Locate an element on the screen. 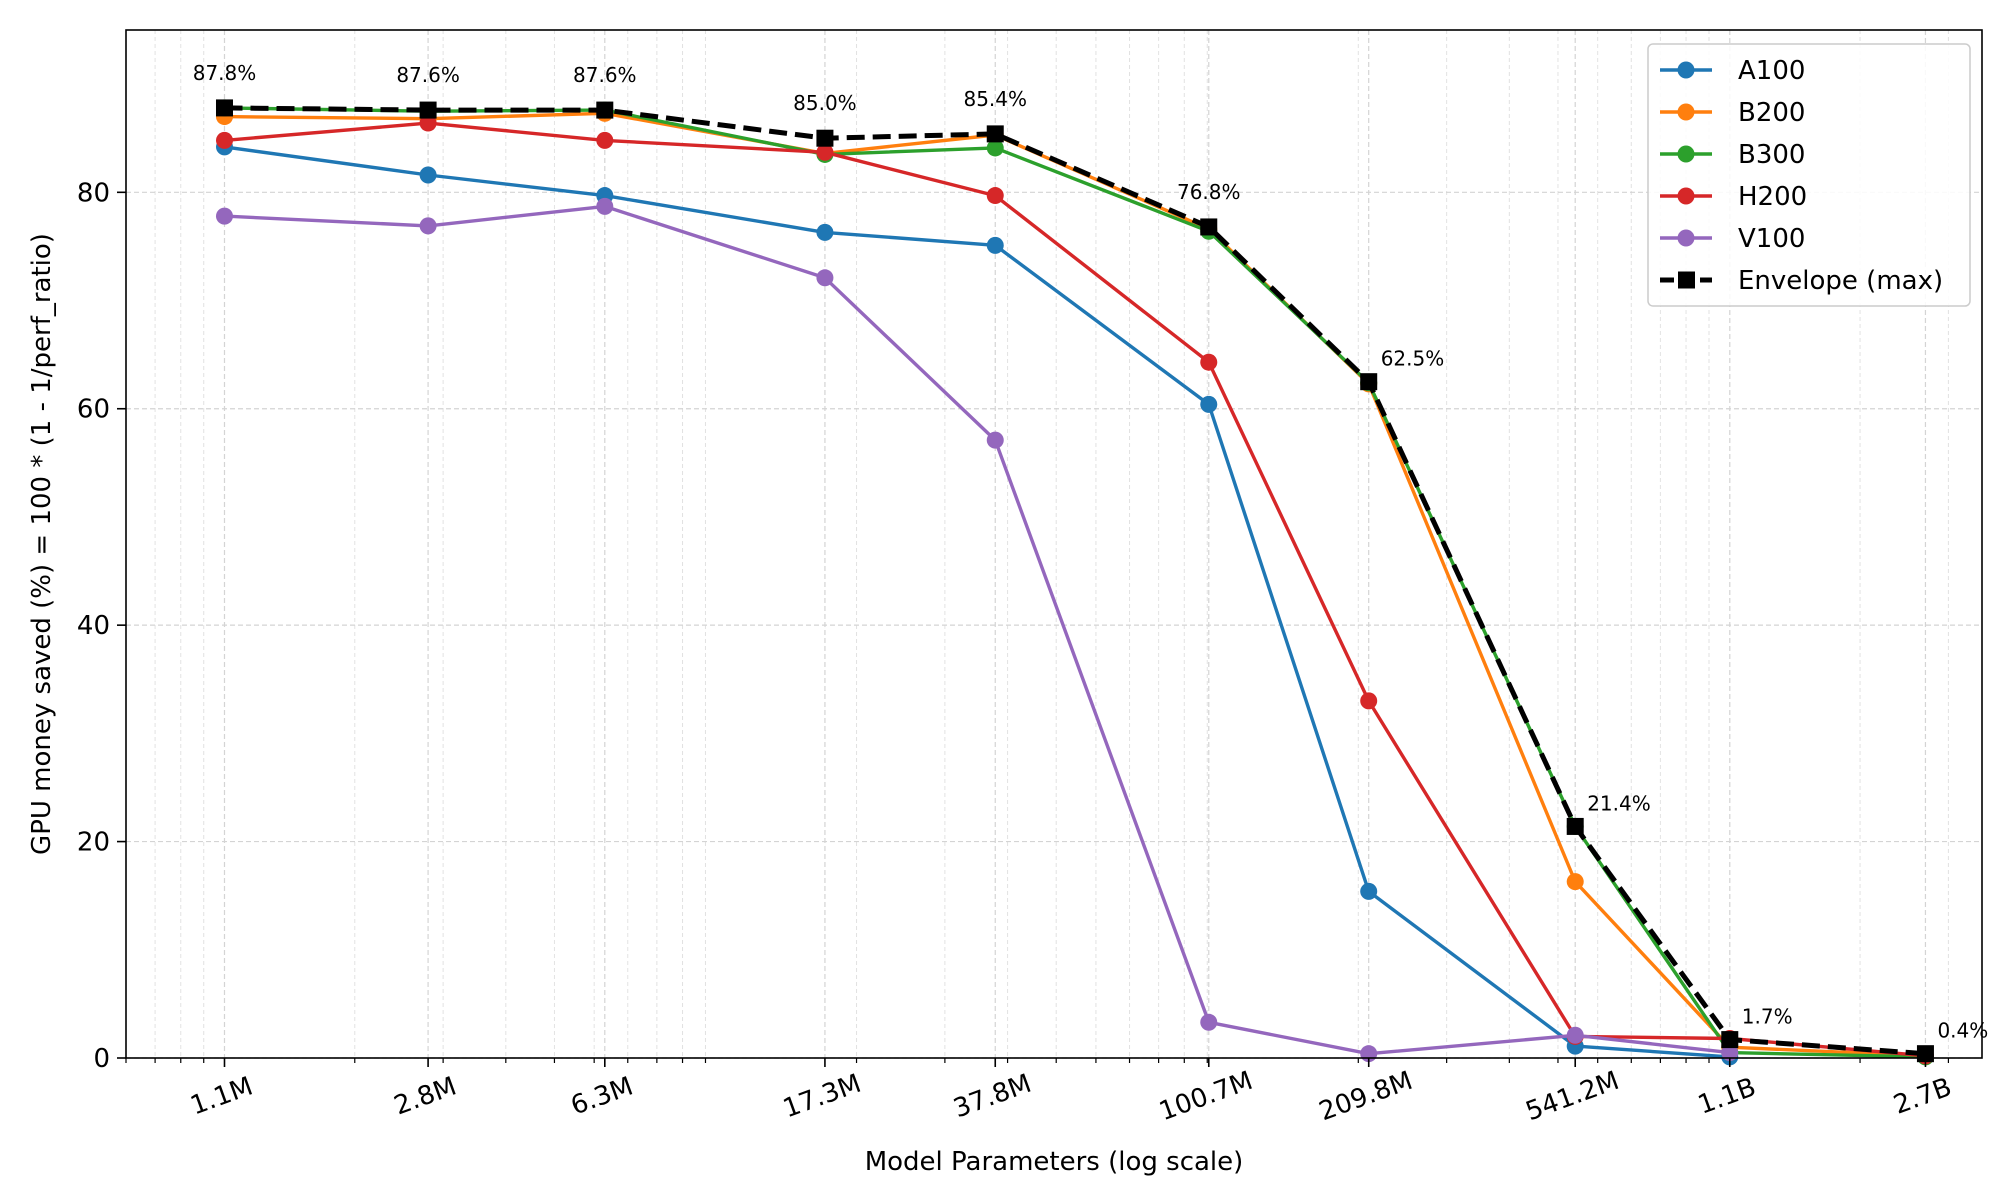 This screenshot has height=1200, width=2000. legend-item: A100 is located at coordinates (1732, 71).